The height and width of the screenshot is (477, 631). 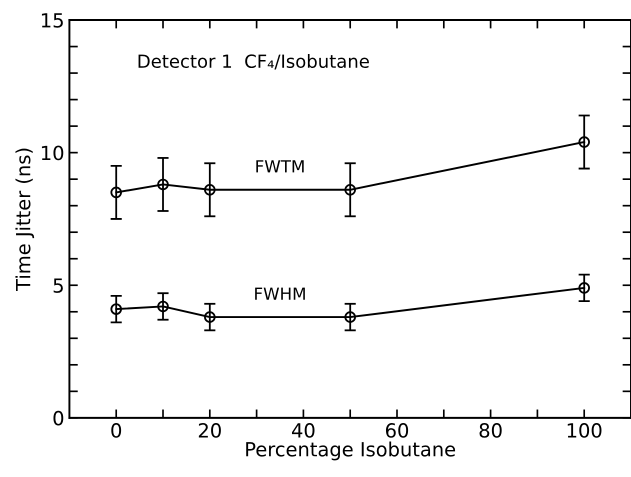 I want to click on annotation: Detector 1 CF₄/Isobutane, so click(x=253, y=62).